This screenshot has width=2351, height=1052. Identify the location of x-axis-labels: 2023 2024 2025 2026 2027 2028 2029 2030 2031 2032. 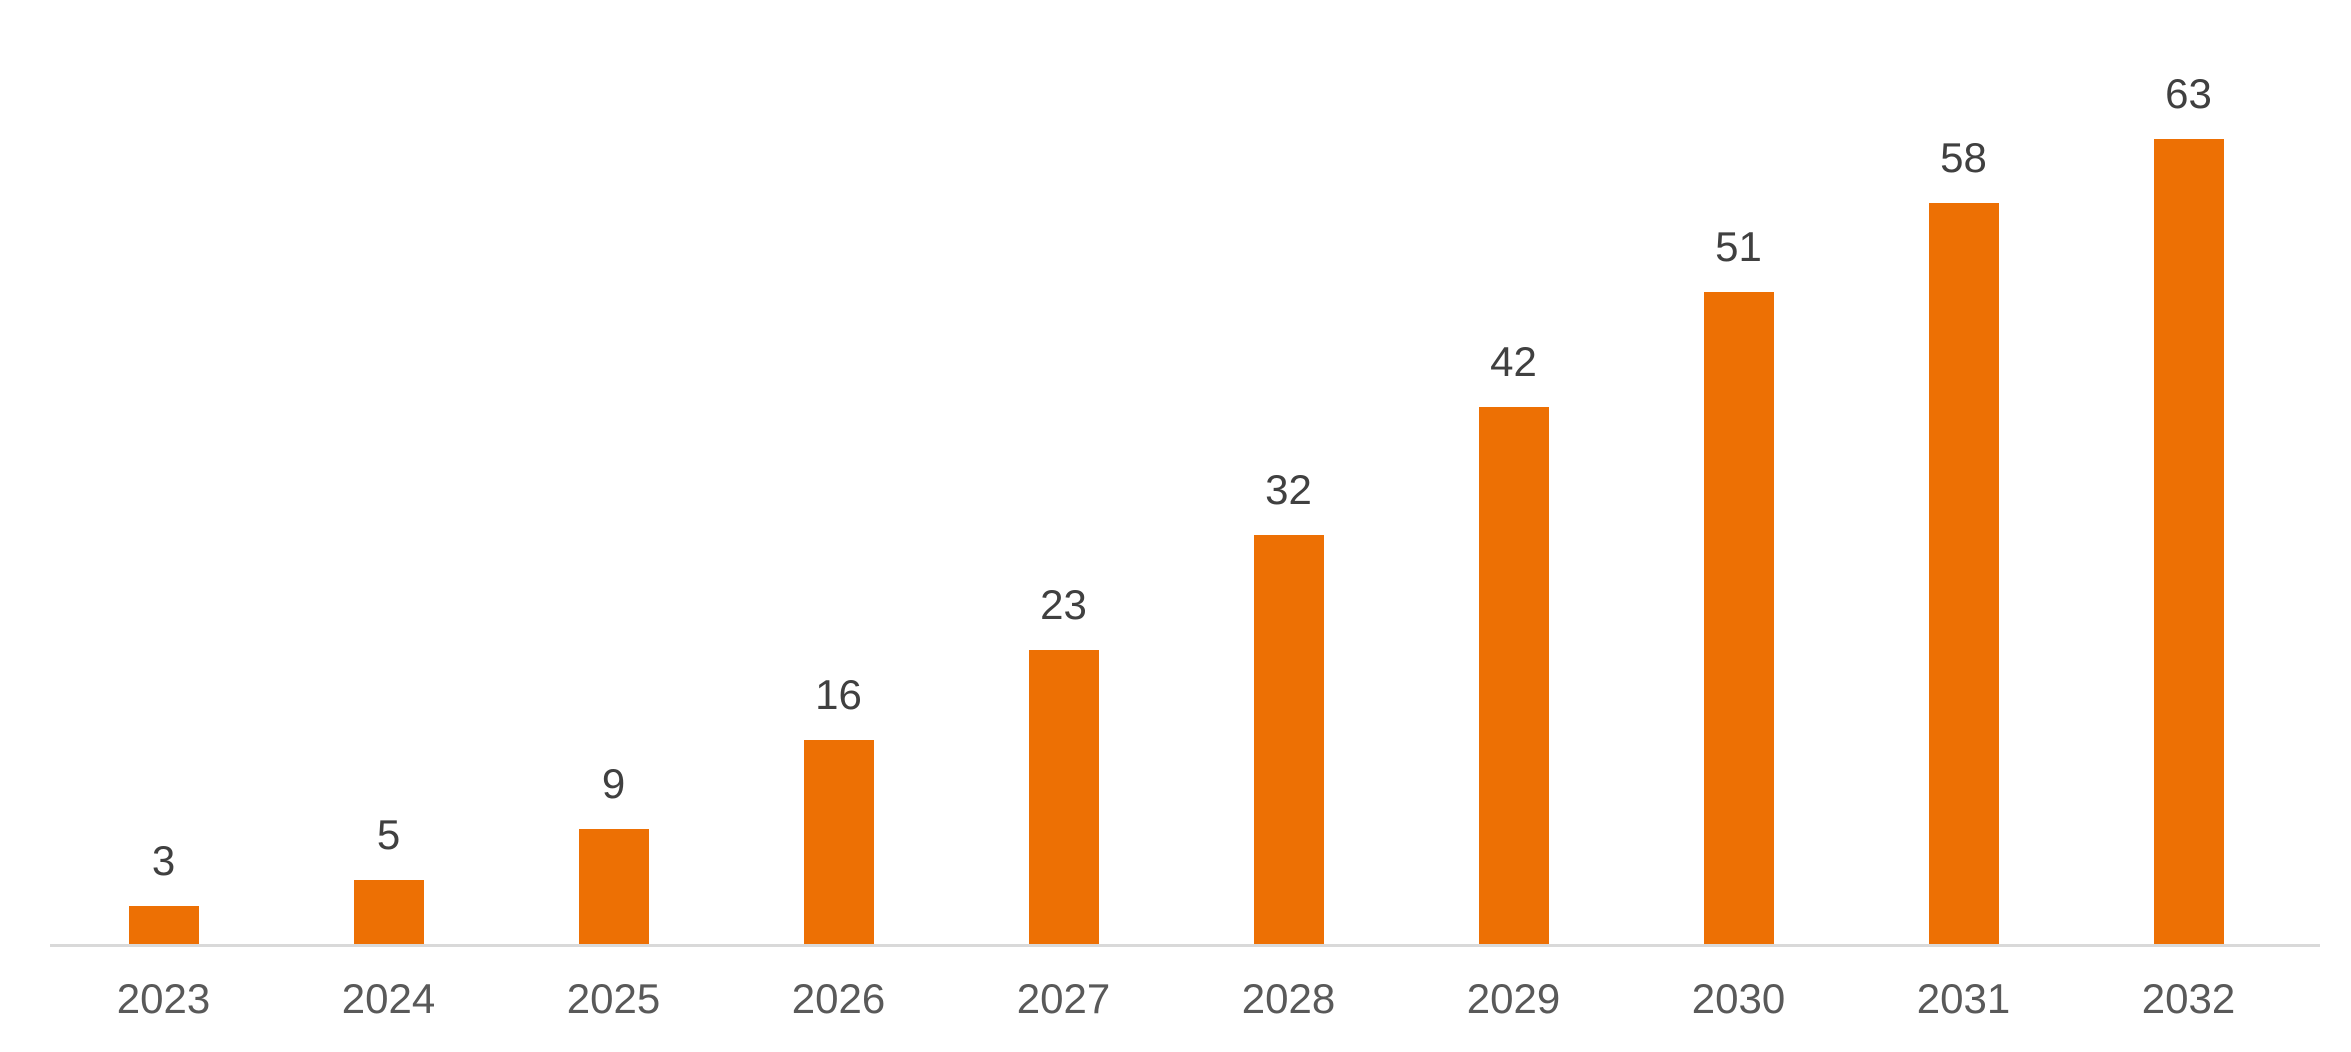
(1176, 999).